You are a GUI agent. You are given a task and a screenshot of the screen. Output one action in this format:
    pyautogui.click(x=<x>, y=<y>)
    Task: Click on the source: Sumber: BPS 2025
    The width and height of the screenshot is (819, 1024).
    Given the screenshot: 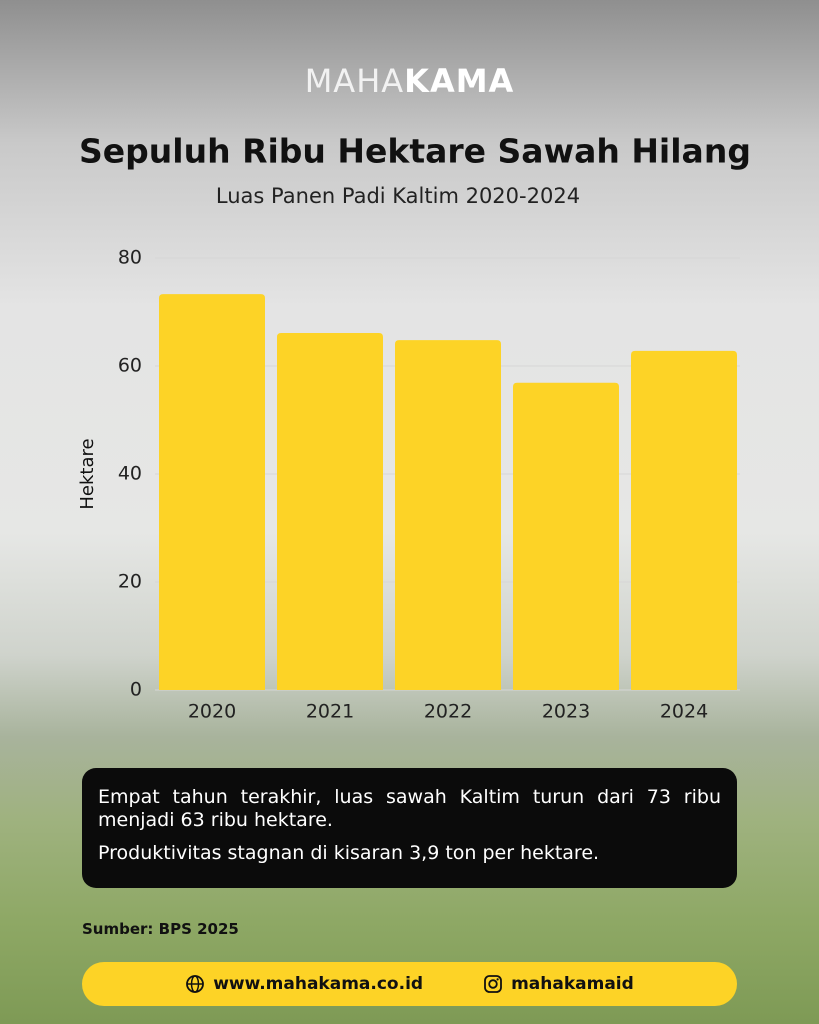 What is the action you would take?
    pyautogui.click(x=160, y=929)
    